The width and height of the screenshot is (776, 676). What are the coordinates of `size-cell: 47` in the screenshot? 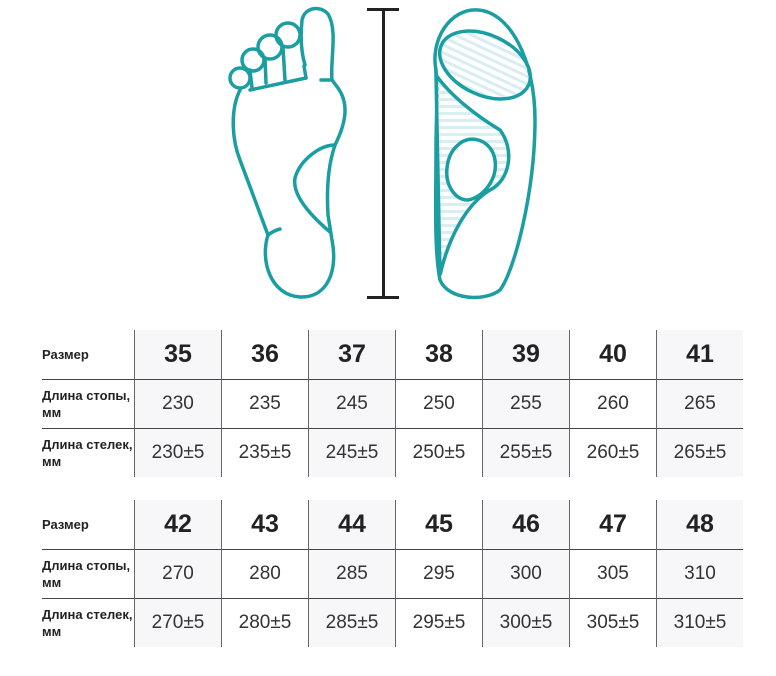 It's located at (613, 524).